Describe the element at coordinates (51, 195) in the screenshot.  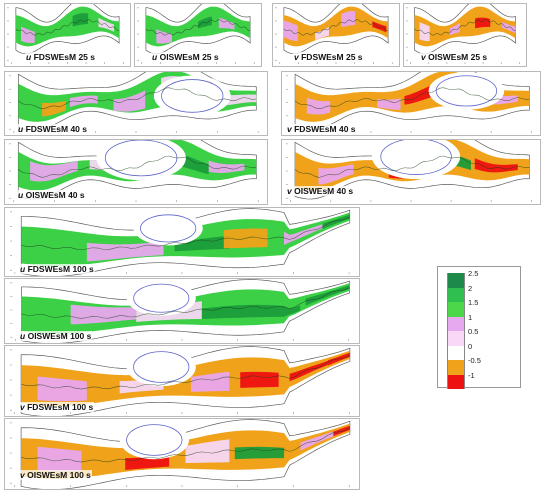
I see `panel-label: u OISWEsM 40 s` at that location.